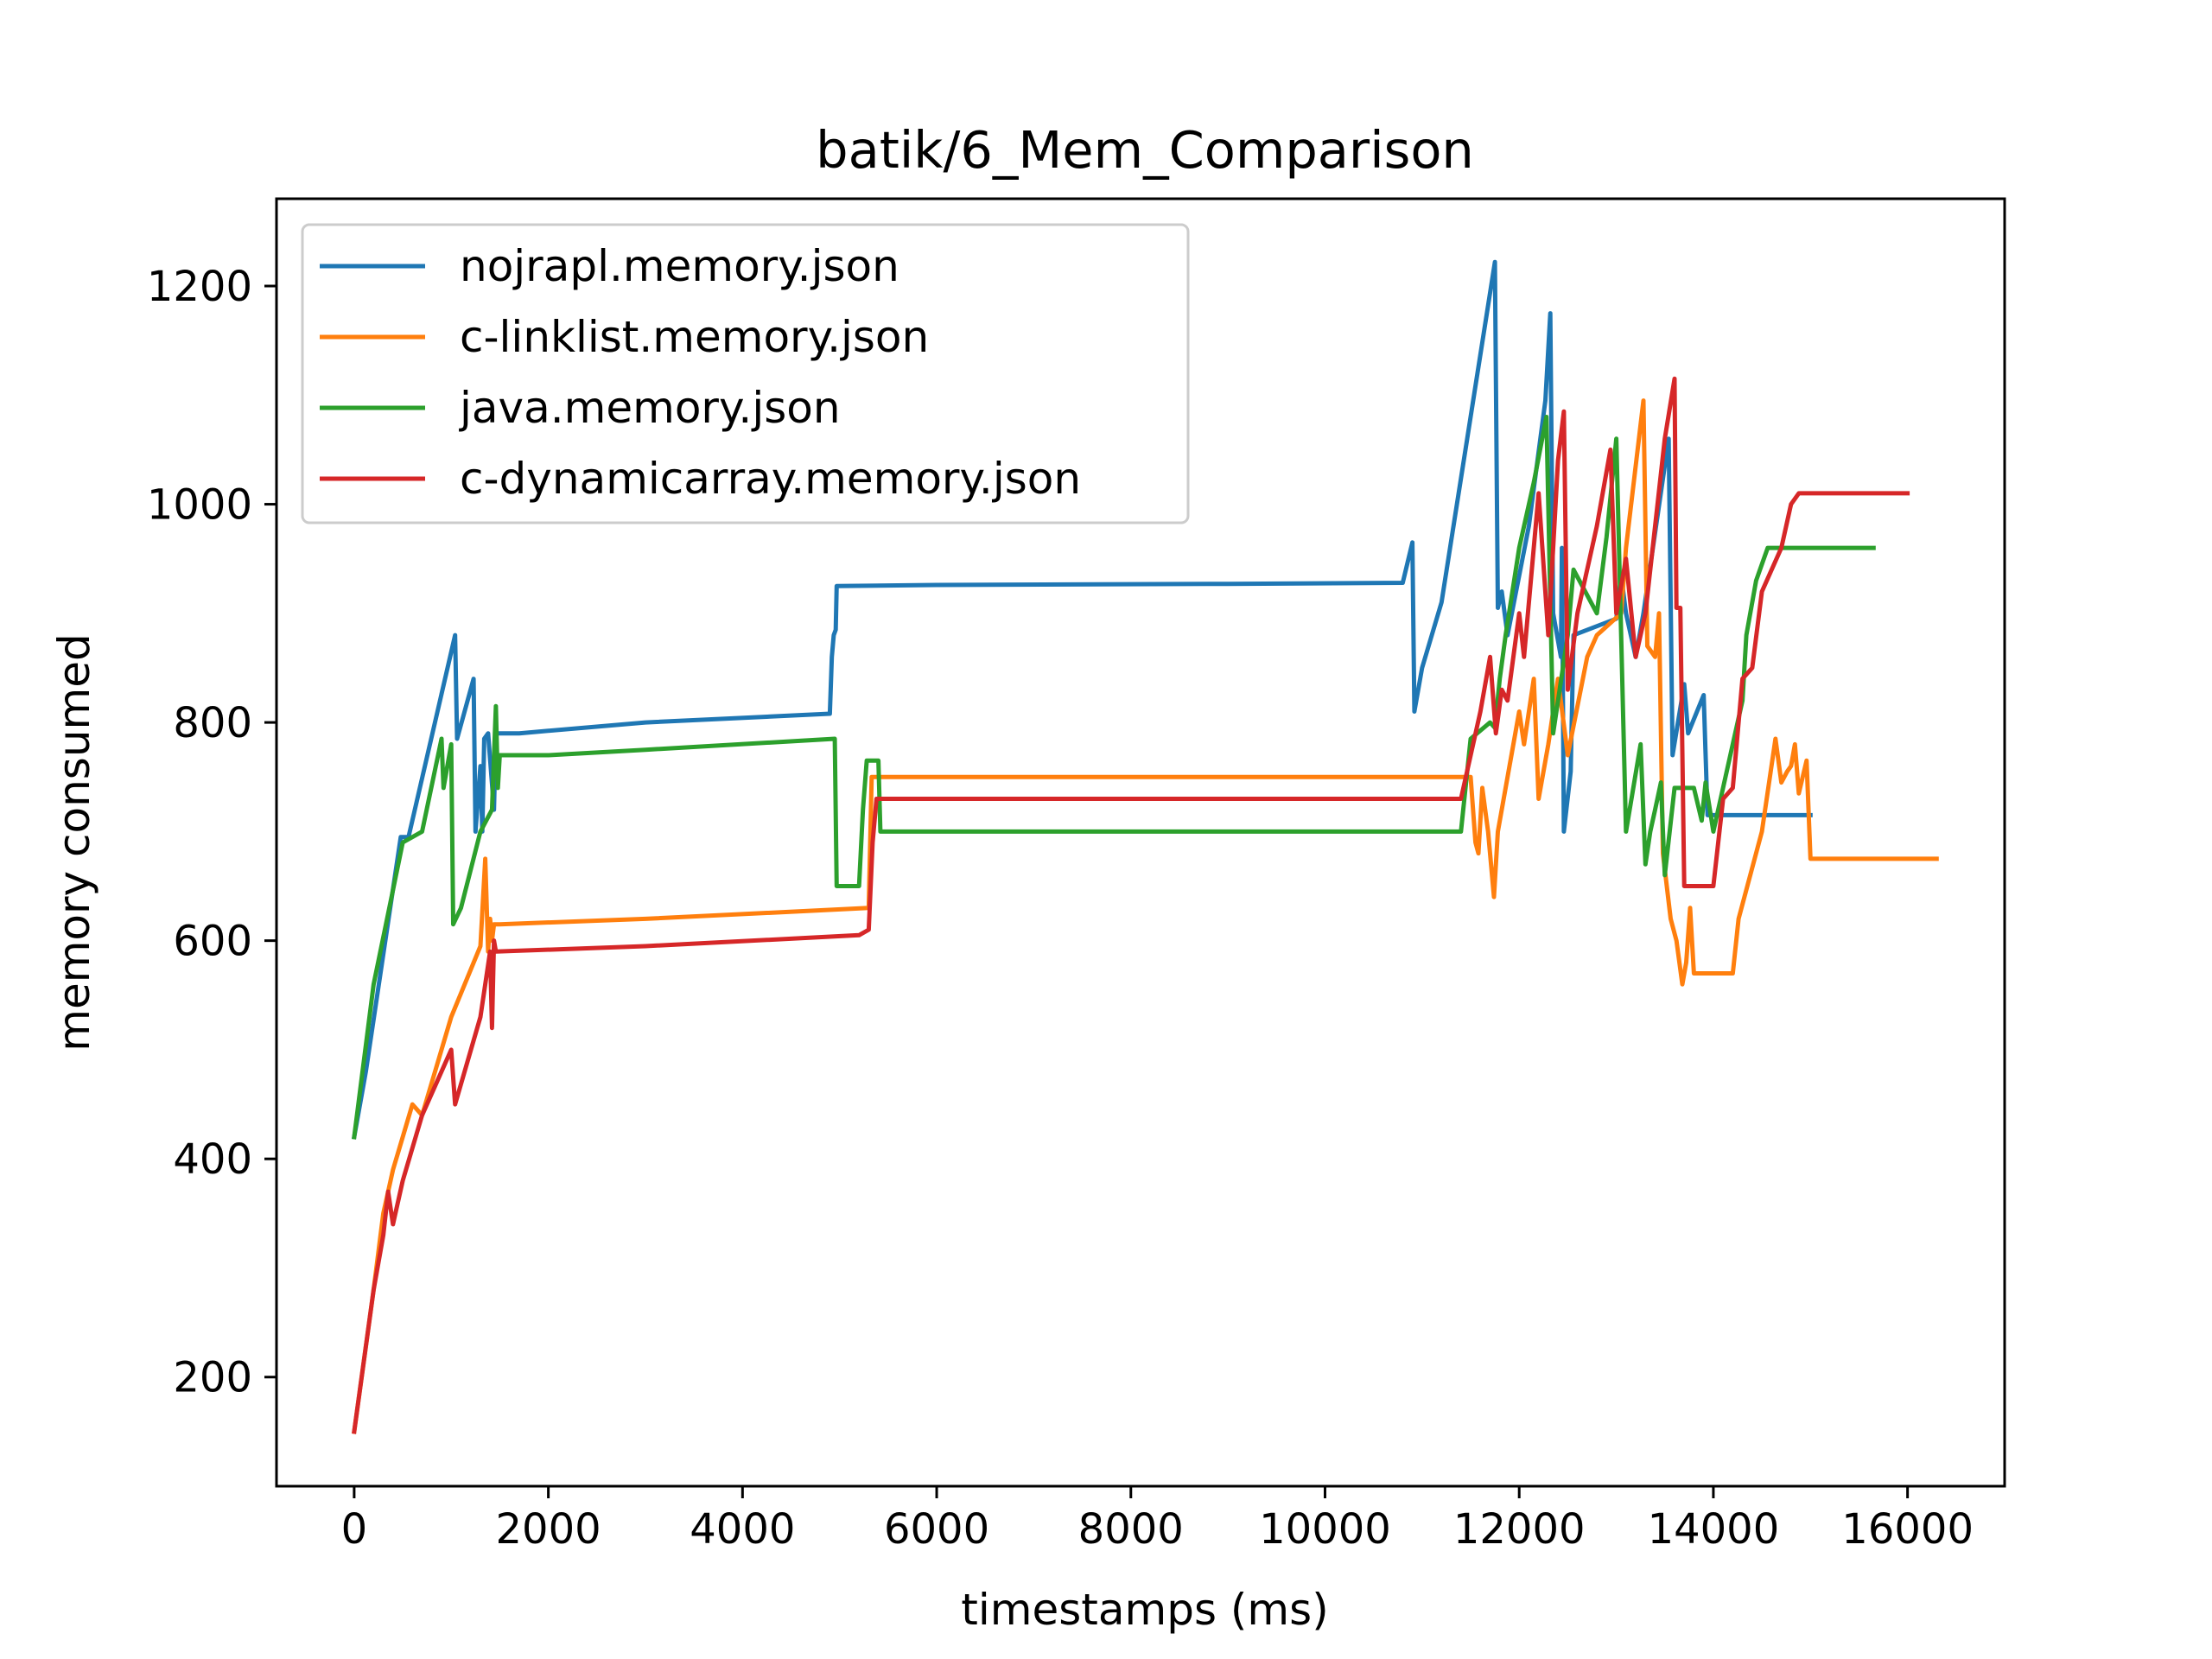  Describe the element at coordinates (74, 842) in the screenshot. I see `y-axis-label: memory consumed` at that location.